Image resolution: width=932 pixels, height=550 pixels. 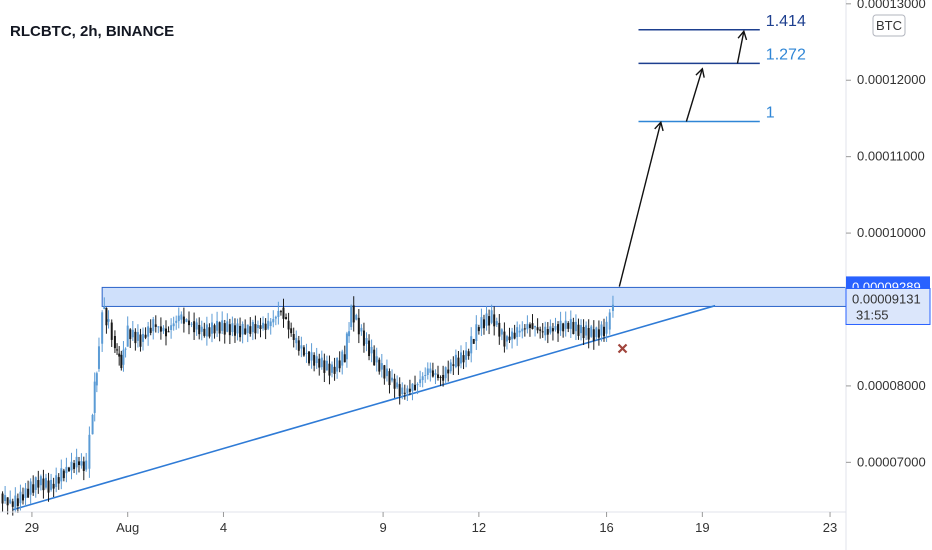 What do you see at coordinates (702, 527) in the screenshot?
I see `x-tick-label: 19` at bounding box center [702, 527].